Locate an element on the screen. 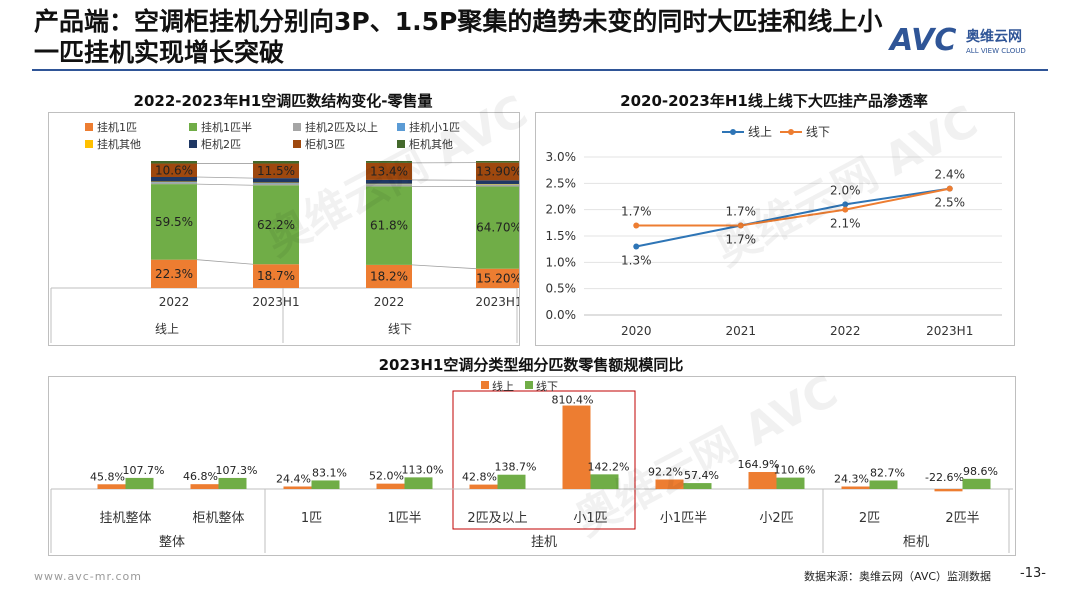  data-label: 2.5% is located at coordinates (950, 203).